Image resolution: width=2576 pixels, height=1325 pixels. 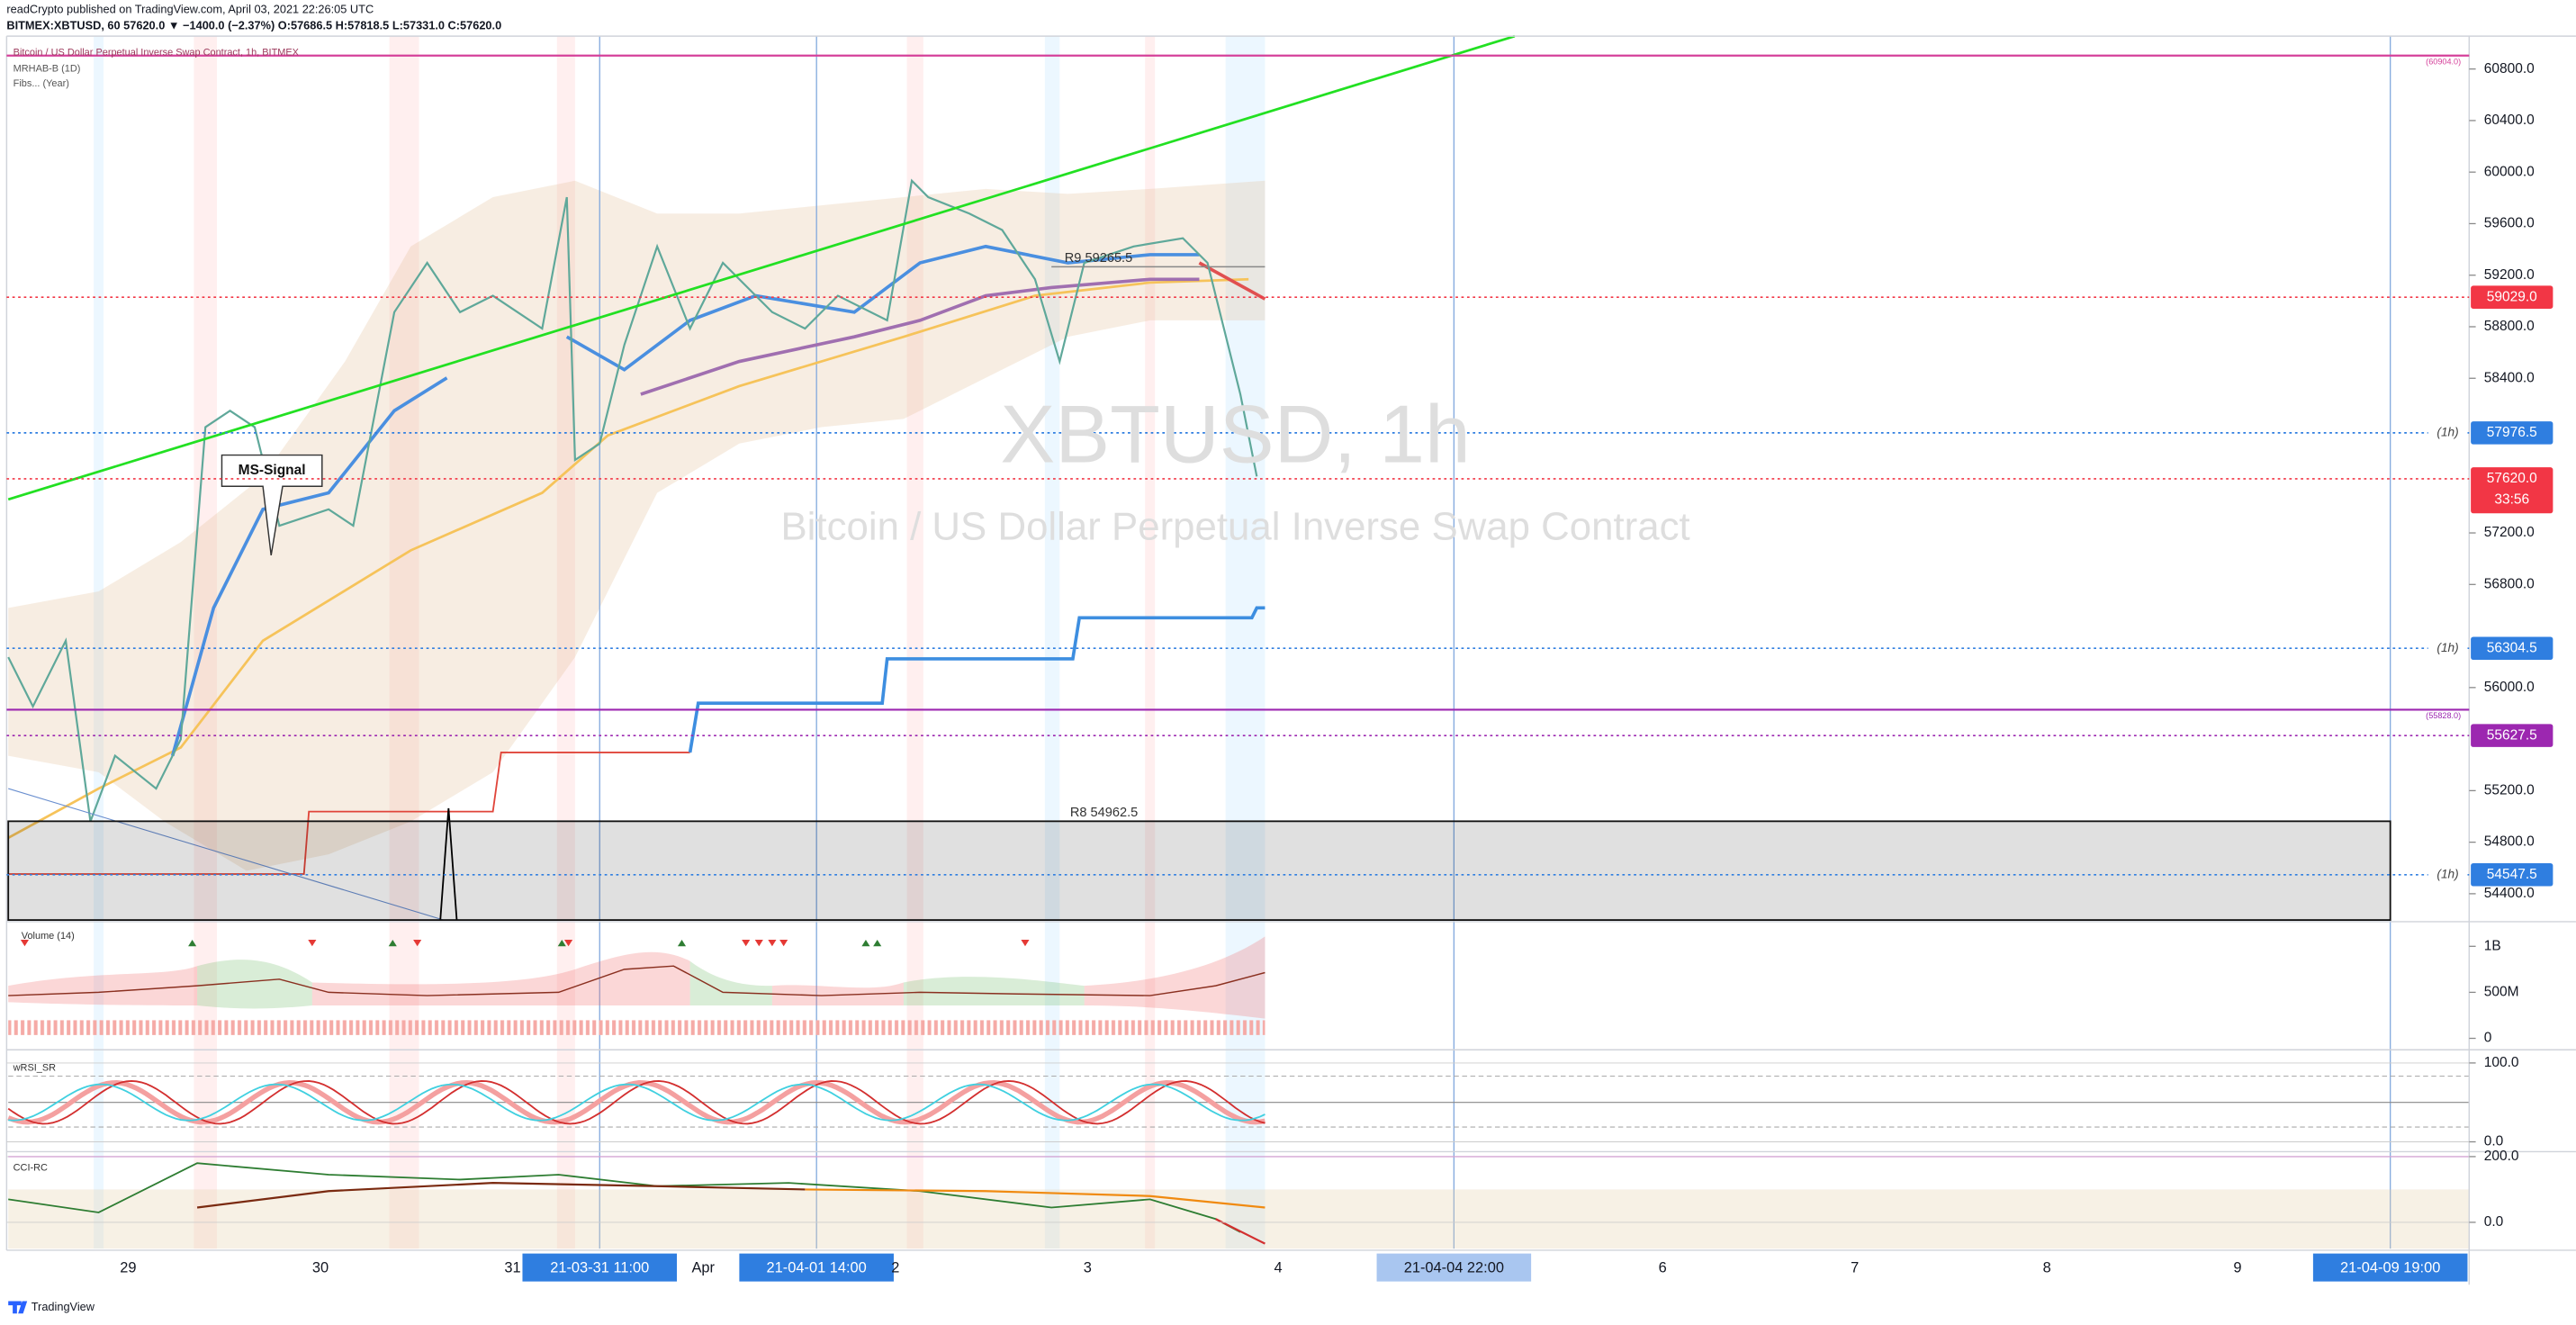 What do you see at coordinates (1199, 871) in the screenshot?
I see `pivot-zone` at bounding box center [1199, 871].